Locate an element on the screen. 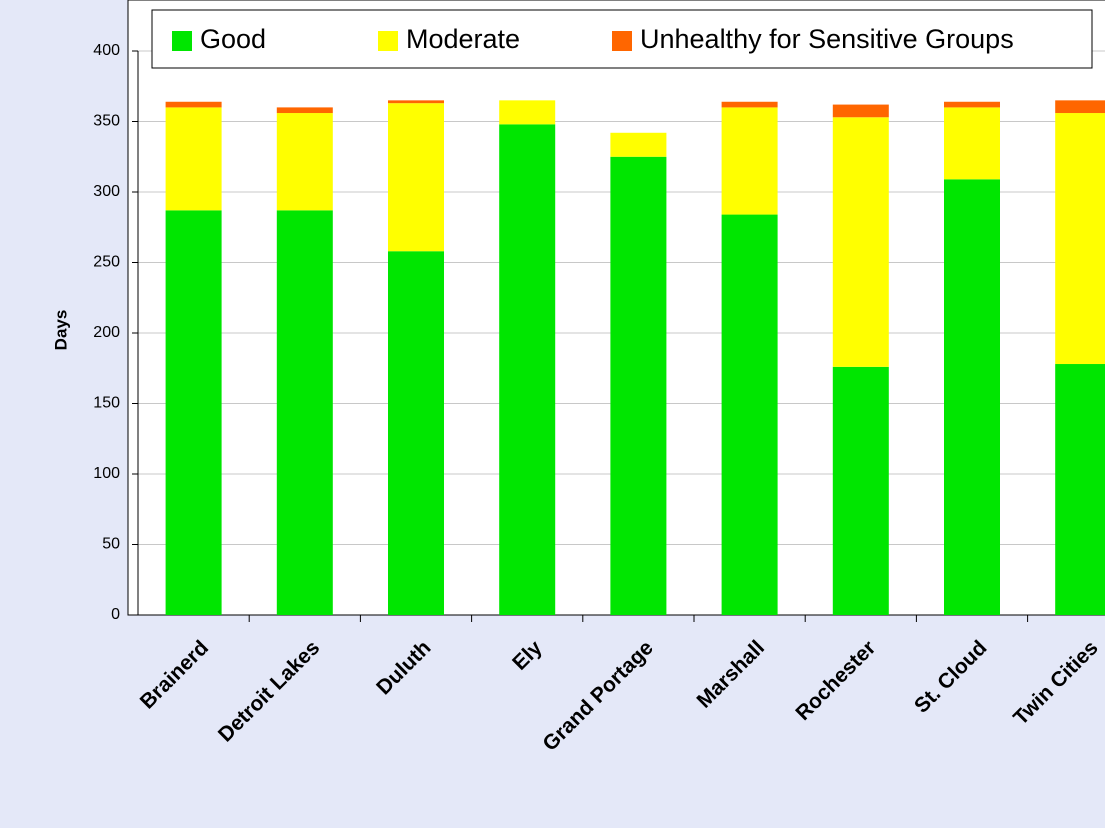 The image size is (1105, 828). y-axis-label: Days is located at coordinates (60, 330).